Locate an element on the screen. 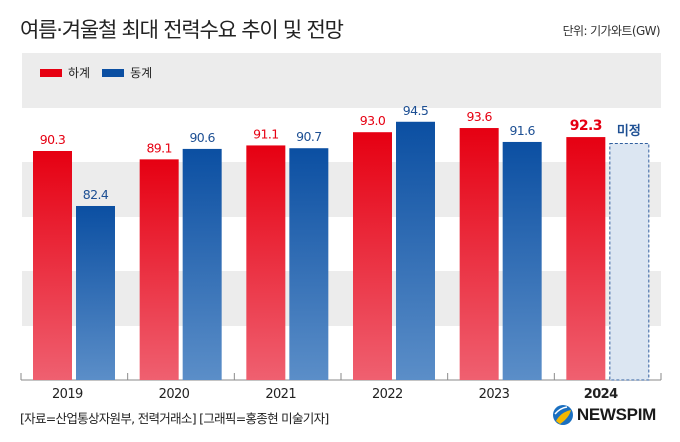 Image resolution: width=680 pixels, height=442 pixels. x-tick-label: 2024 is located at coordinates (601, 394).